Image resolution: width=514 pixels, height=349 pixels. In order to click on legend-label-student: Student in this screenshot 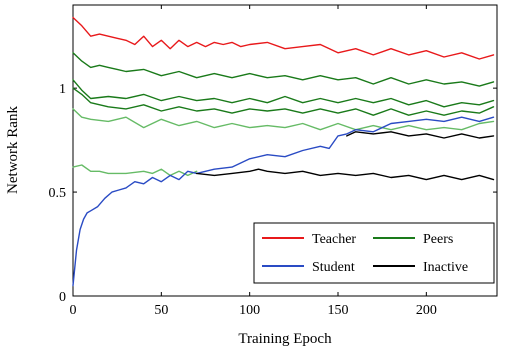, I will do `click(333, 267)`.